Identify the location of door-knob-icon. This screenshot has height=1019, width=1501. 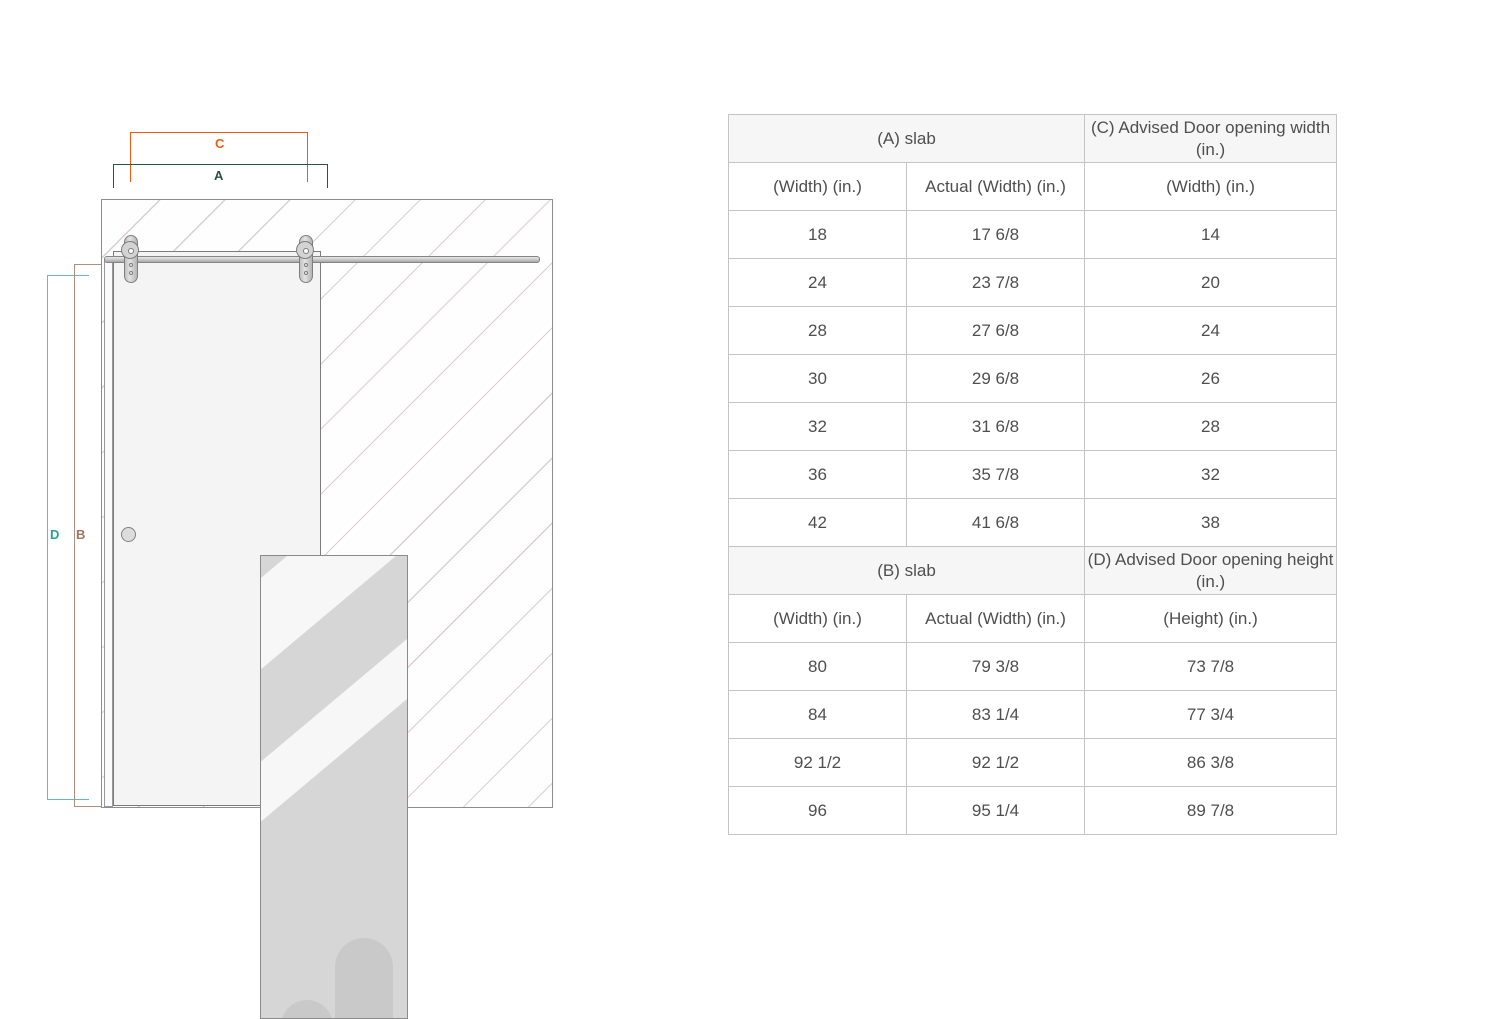
(128, 534).